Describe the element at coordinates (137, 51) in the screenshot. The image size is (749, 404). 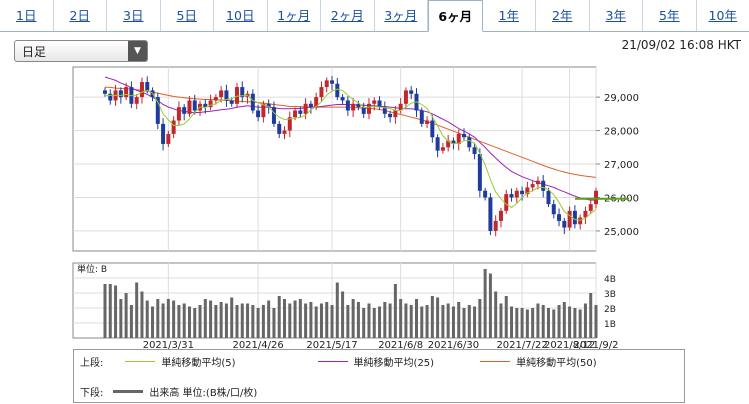
I see `chevron-down-icon: ▼` at that location.